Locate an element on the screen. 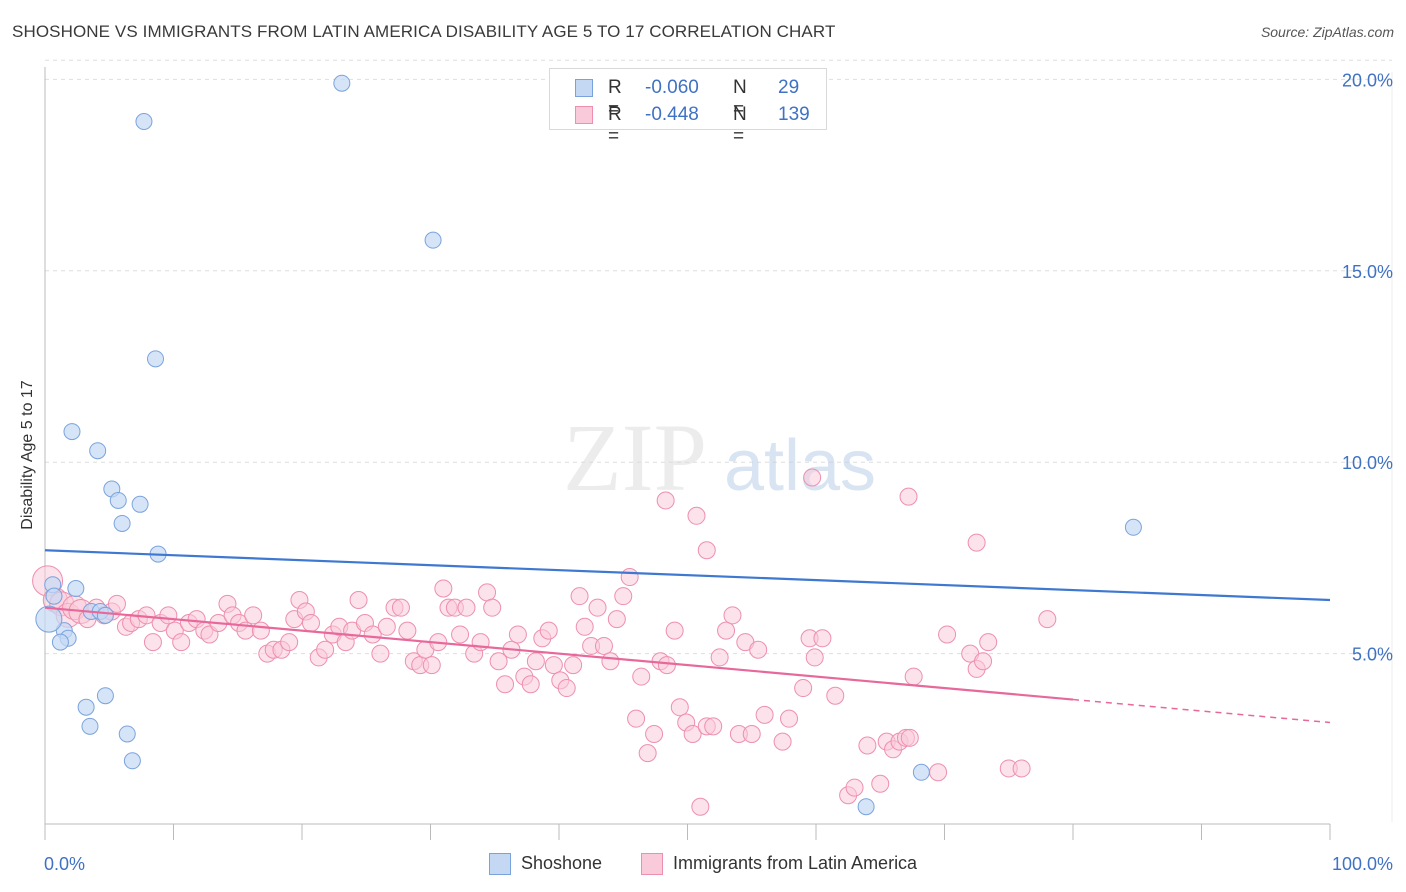  latin-america-trendline is located at coordinates (559, 653).